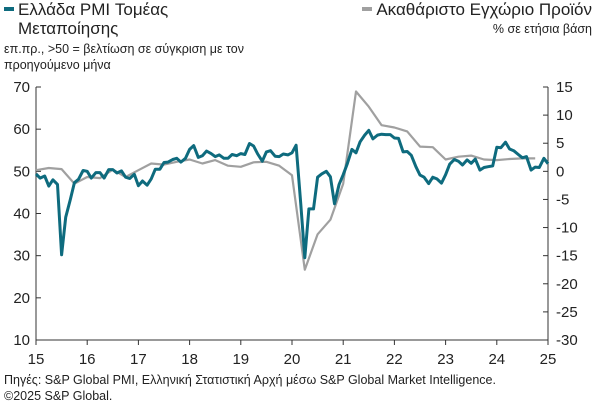 Image resolution: width=600 pixels, height=405 pixels. Describe the element at coordinates (564, 115) in the screenshot. I see `right-tick-label: 10` at that location.